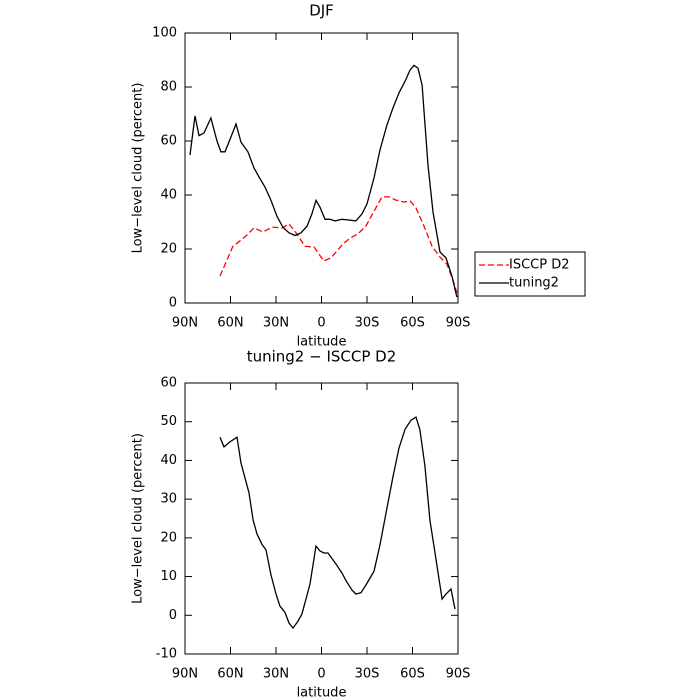 The height and width of the screenshot is (700, 700). What do you see at coordinates (164, 33) in the screenshot?
I see `y-tick-label: 100` at bounding box center [164, 33].